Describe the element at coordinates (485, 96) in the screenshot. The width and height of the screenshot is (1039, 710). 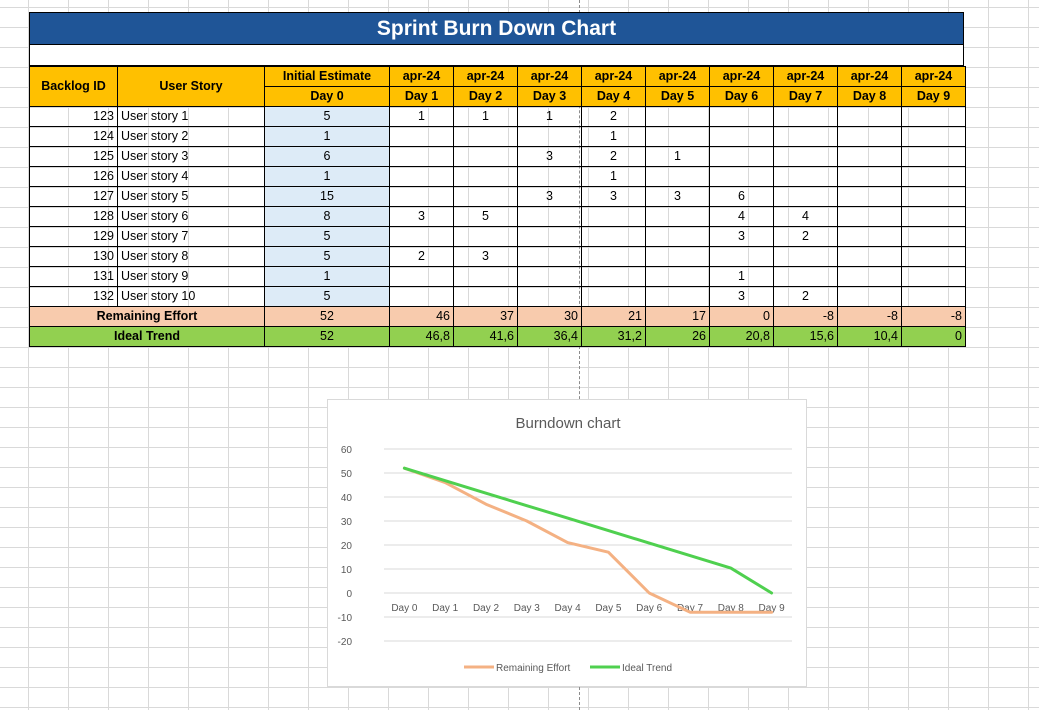
I see `header-day: Day 2` at that location.